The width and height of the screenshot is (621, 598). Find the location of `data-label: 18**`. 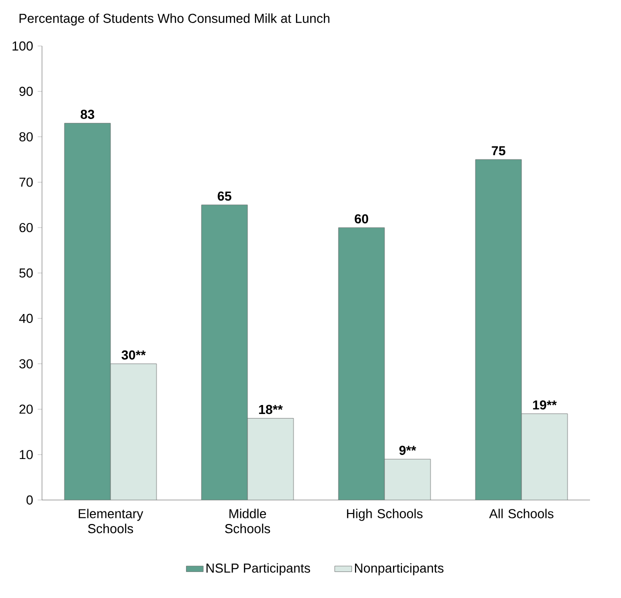

data-label: 18** is located at coordinates (271, 409).